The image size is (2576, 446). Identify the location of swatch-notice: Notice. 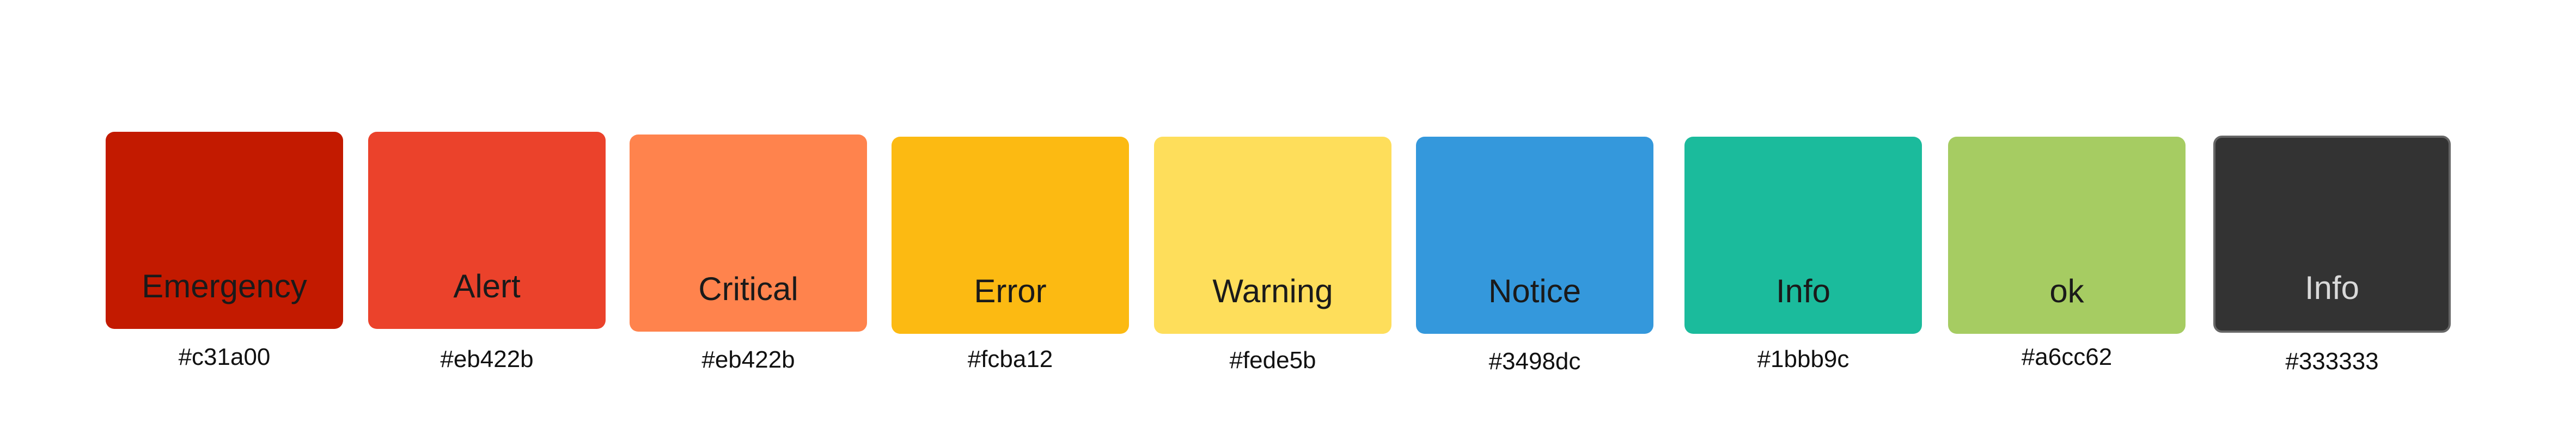
(1534, 235).